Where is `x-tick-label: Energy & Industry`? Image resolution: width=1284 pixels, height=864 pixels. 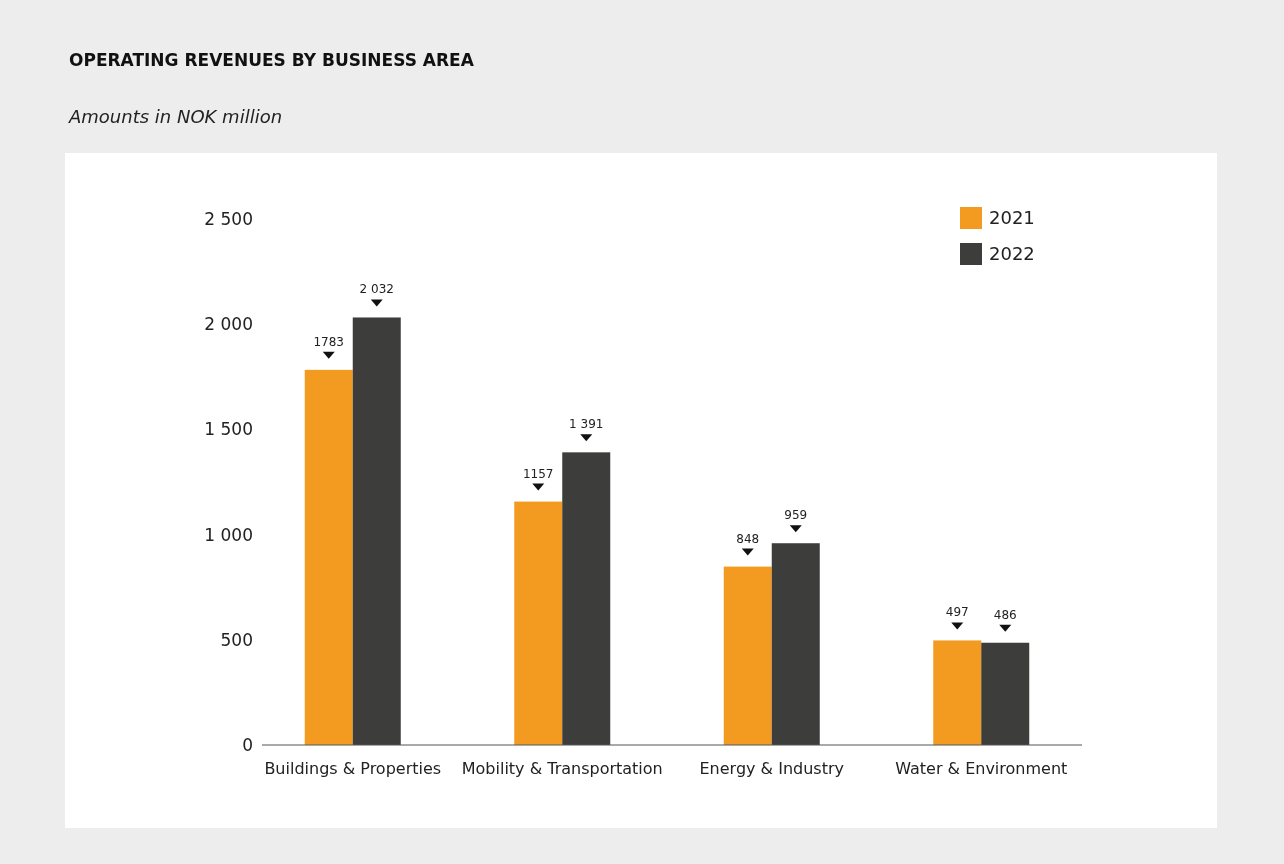
x-tick-label: Energy & Industry is located at coordinates (771, 768).